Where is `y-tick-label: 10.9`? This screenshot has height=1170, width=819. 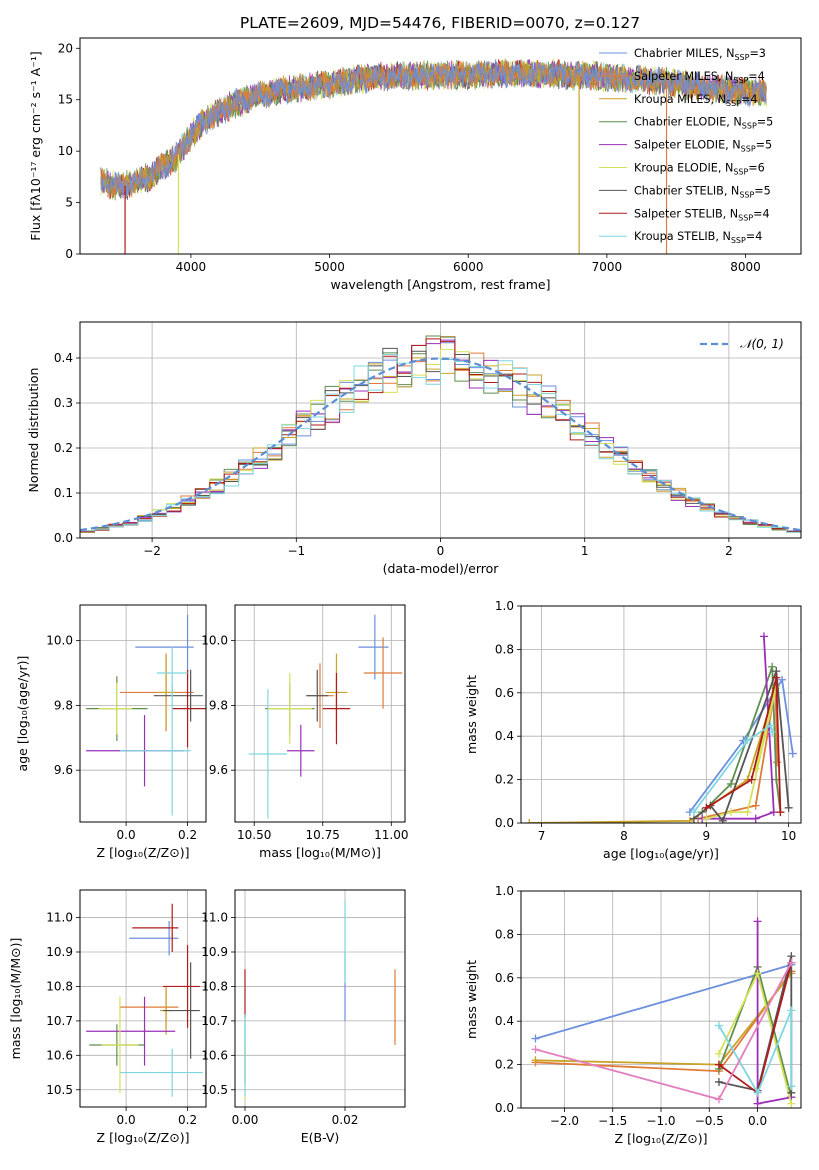 y-tick-label: 10.9 is located at coordinates (59, 952).